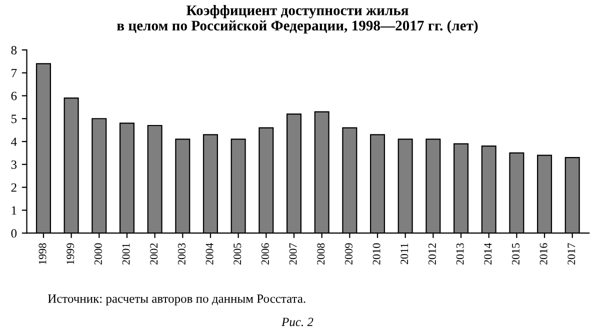 The width and height of the screenshot is (595, 333). I want to click on y-tick-label: 5, so click(14, 119).